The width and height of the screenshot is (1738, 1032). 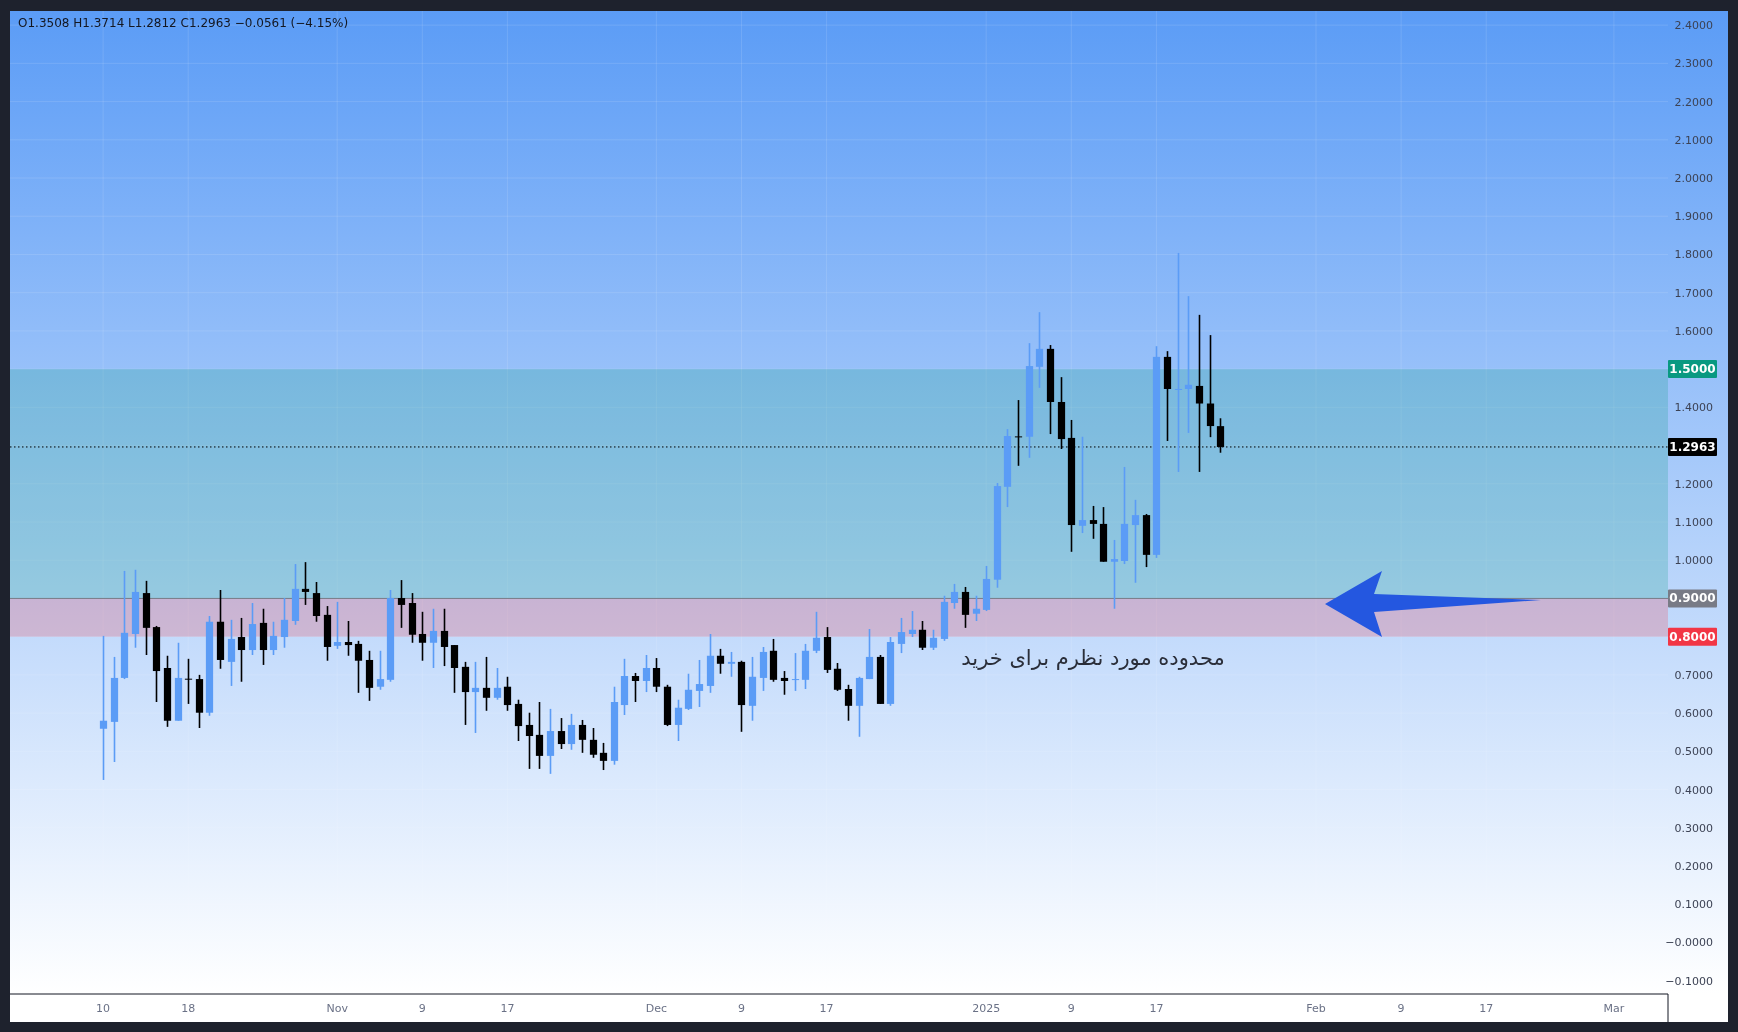 I want to click on y-tick-label: −0.0000, so click(x=1689, y=943).